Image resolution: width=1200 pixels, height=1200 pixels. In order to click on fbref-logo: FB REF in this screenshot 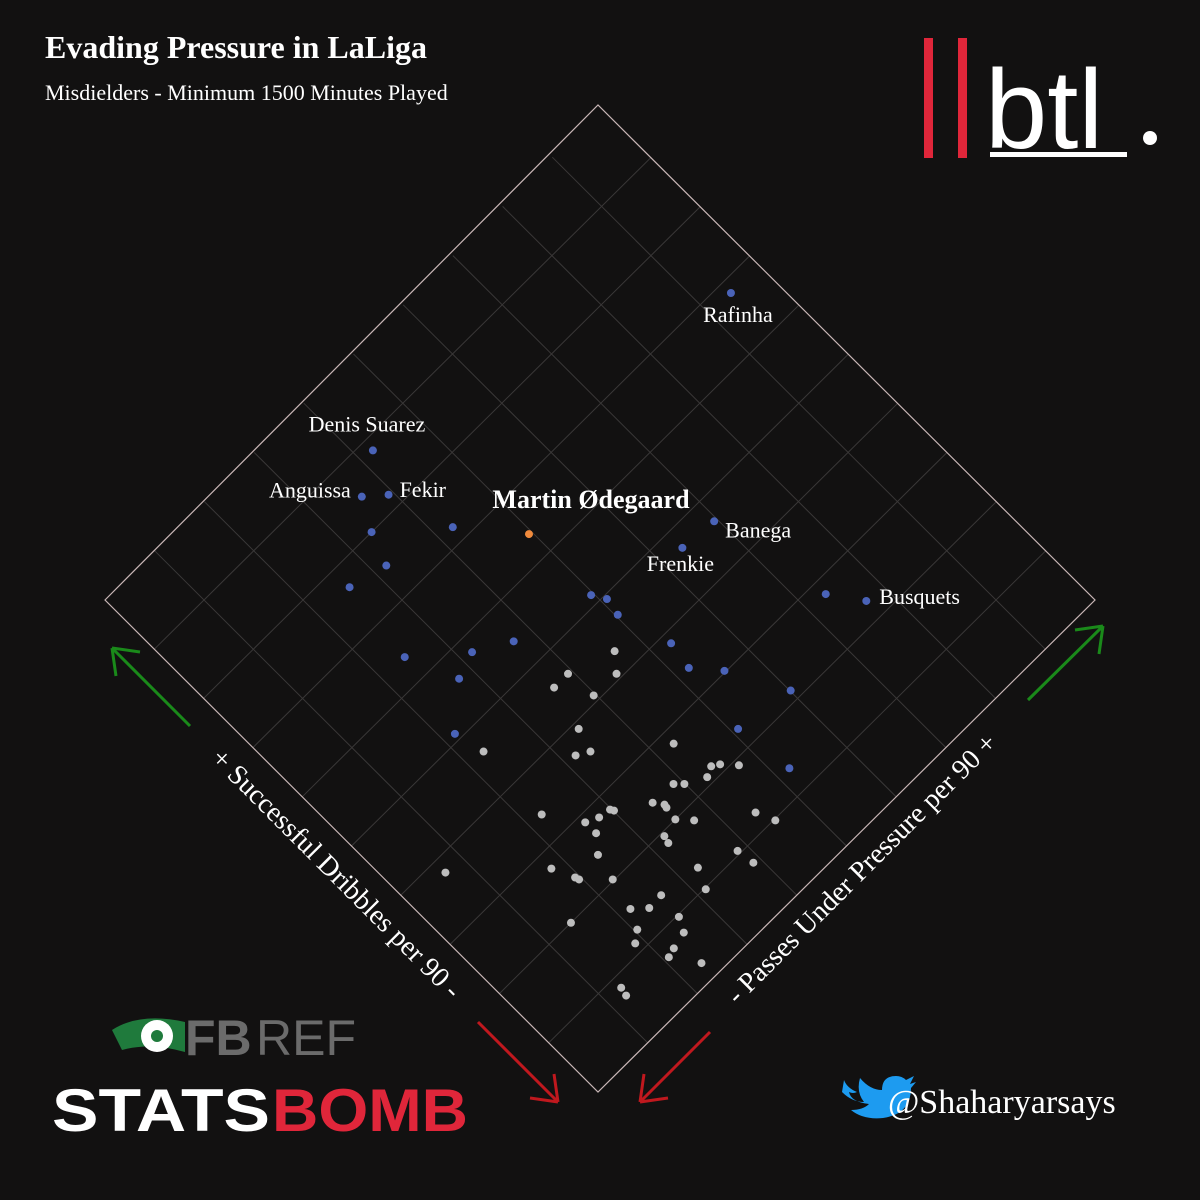, I will do `click(234, 1038)`.